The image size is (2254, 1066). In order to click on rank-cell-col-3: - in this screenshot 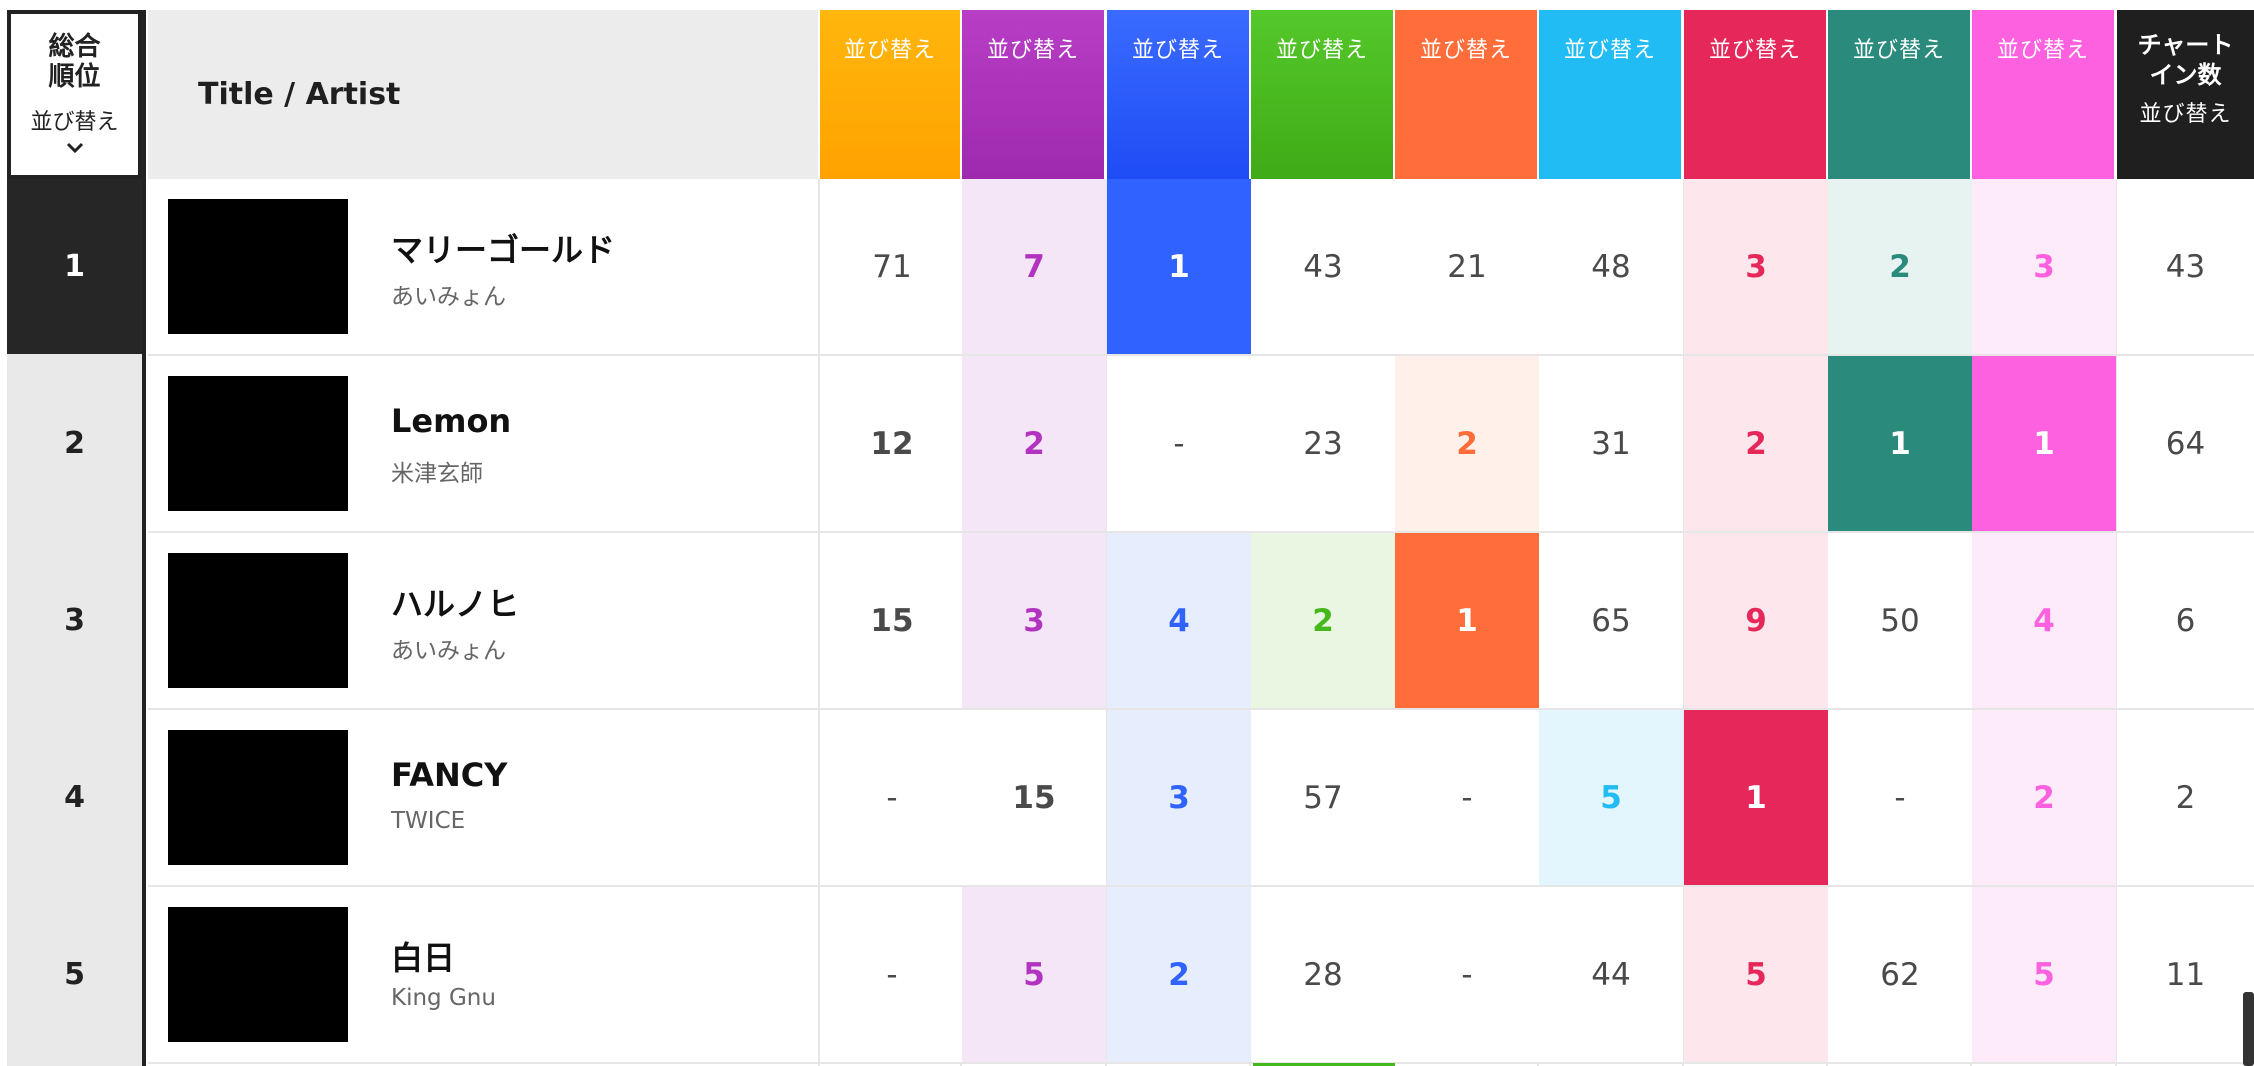, I will do `click(1179, 443)`.